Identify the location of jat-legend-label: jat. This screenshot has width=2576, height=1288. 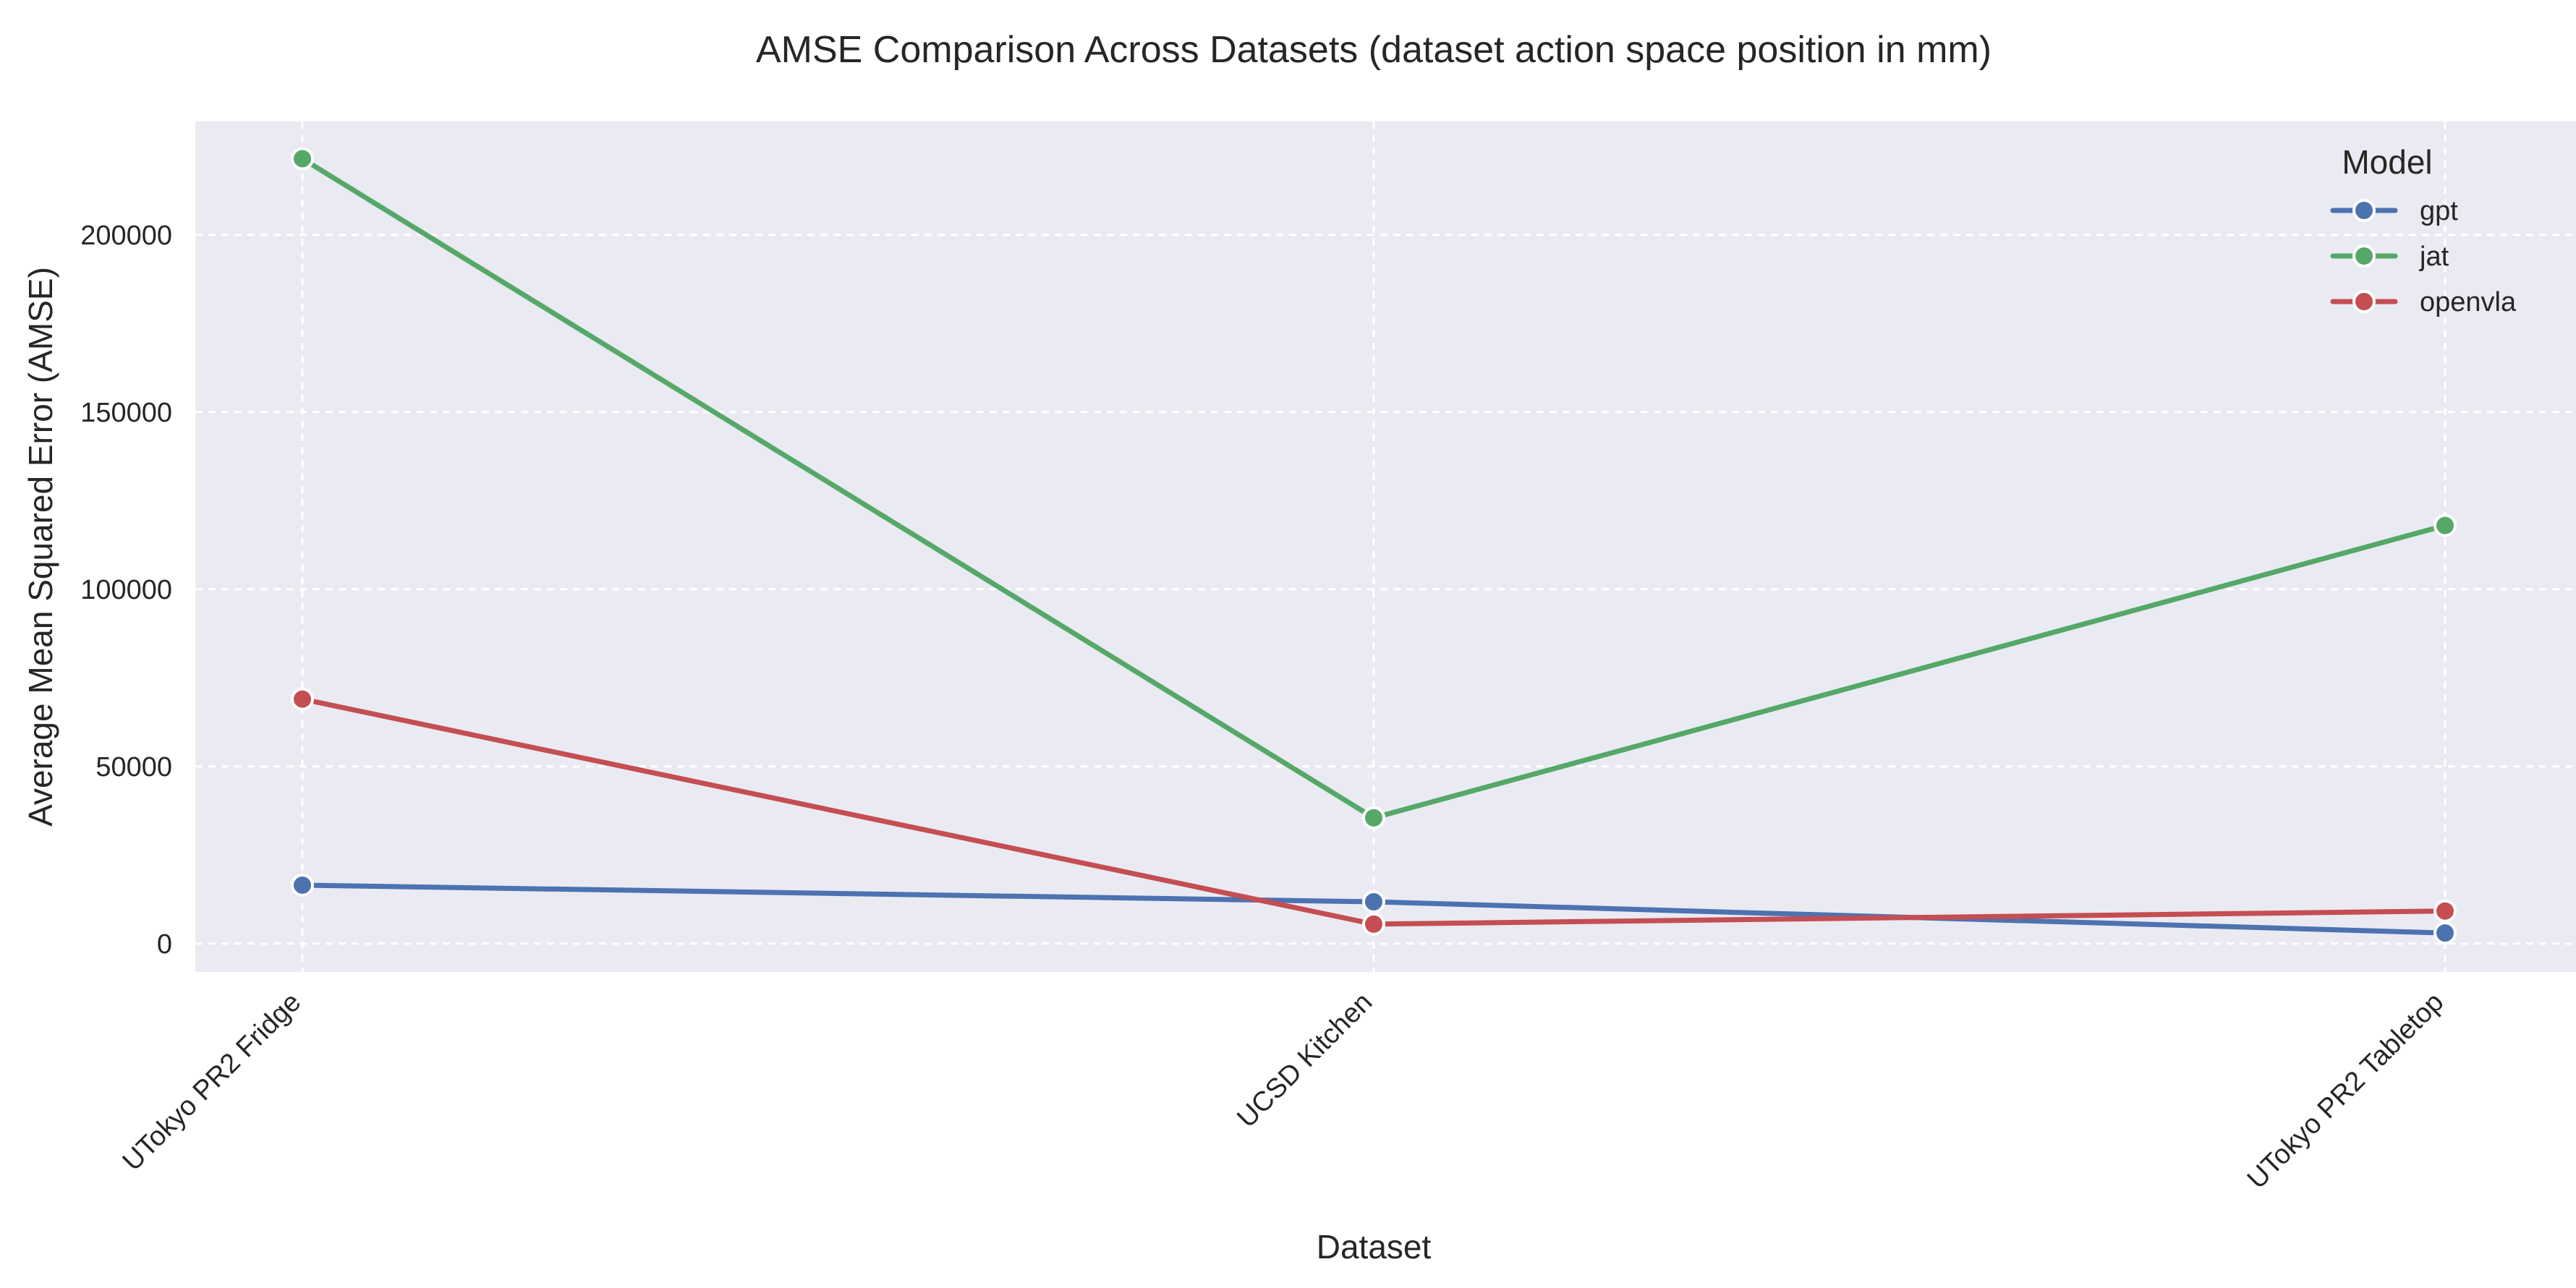
(2434, 257).